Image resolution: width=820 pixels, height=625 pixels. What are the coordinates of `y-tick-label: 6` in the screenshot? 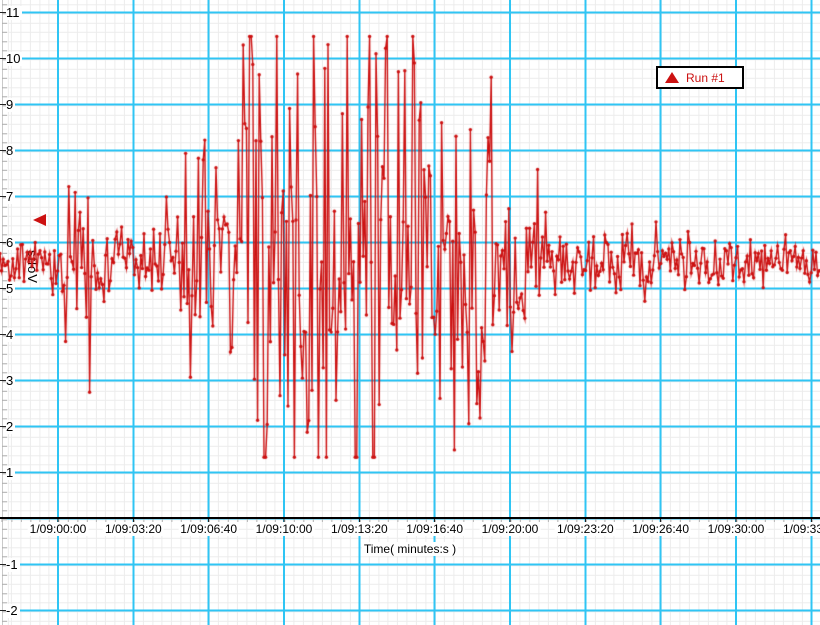 It's located at (11, 242).